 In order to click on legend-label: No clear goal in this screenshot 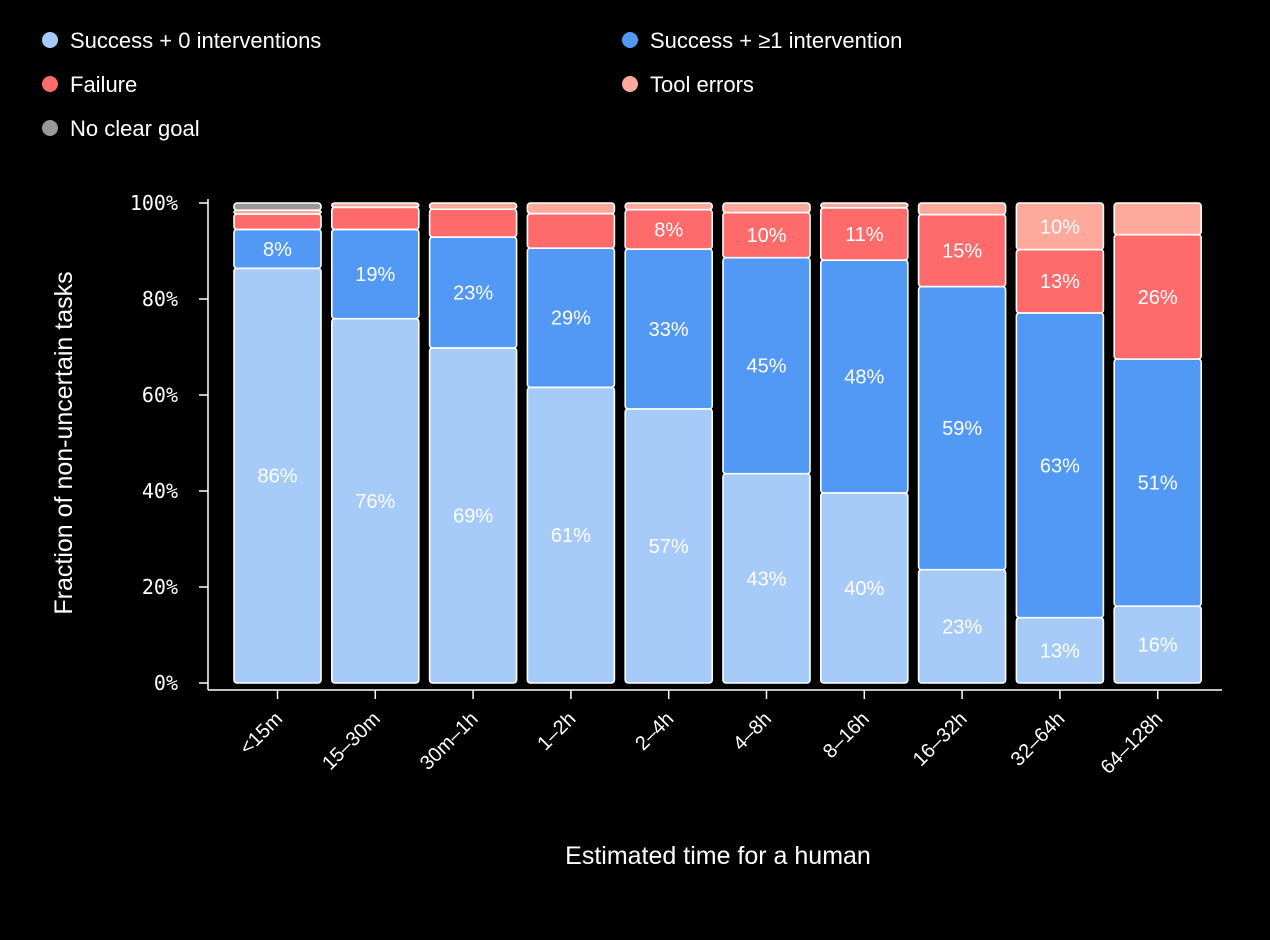, I will do `click(135, 128)`.